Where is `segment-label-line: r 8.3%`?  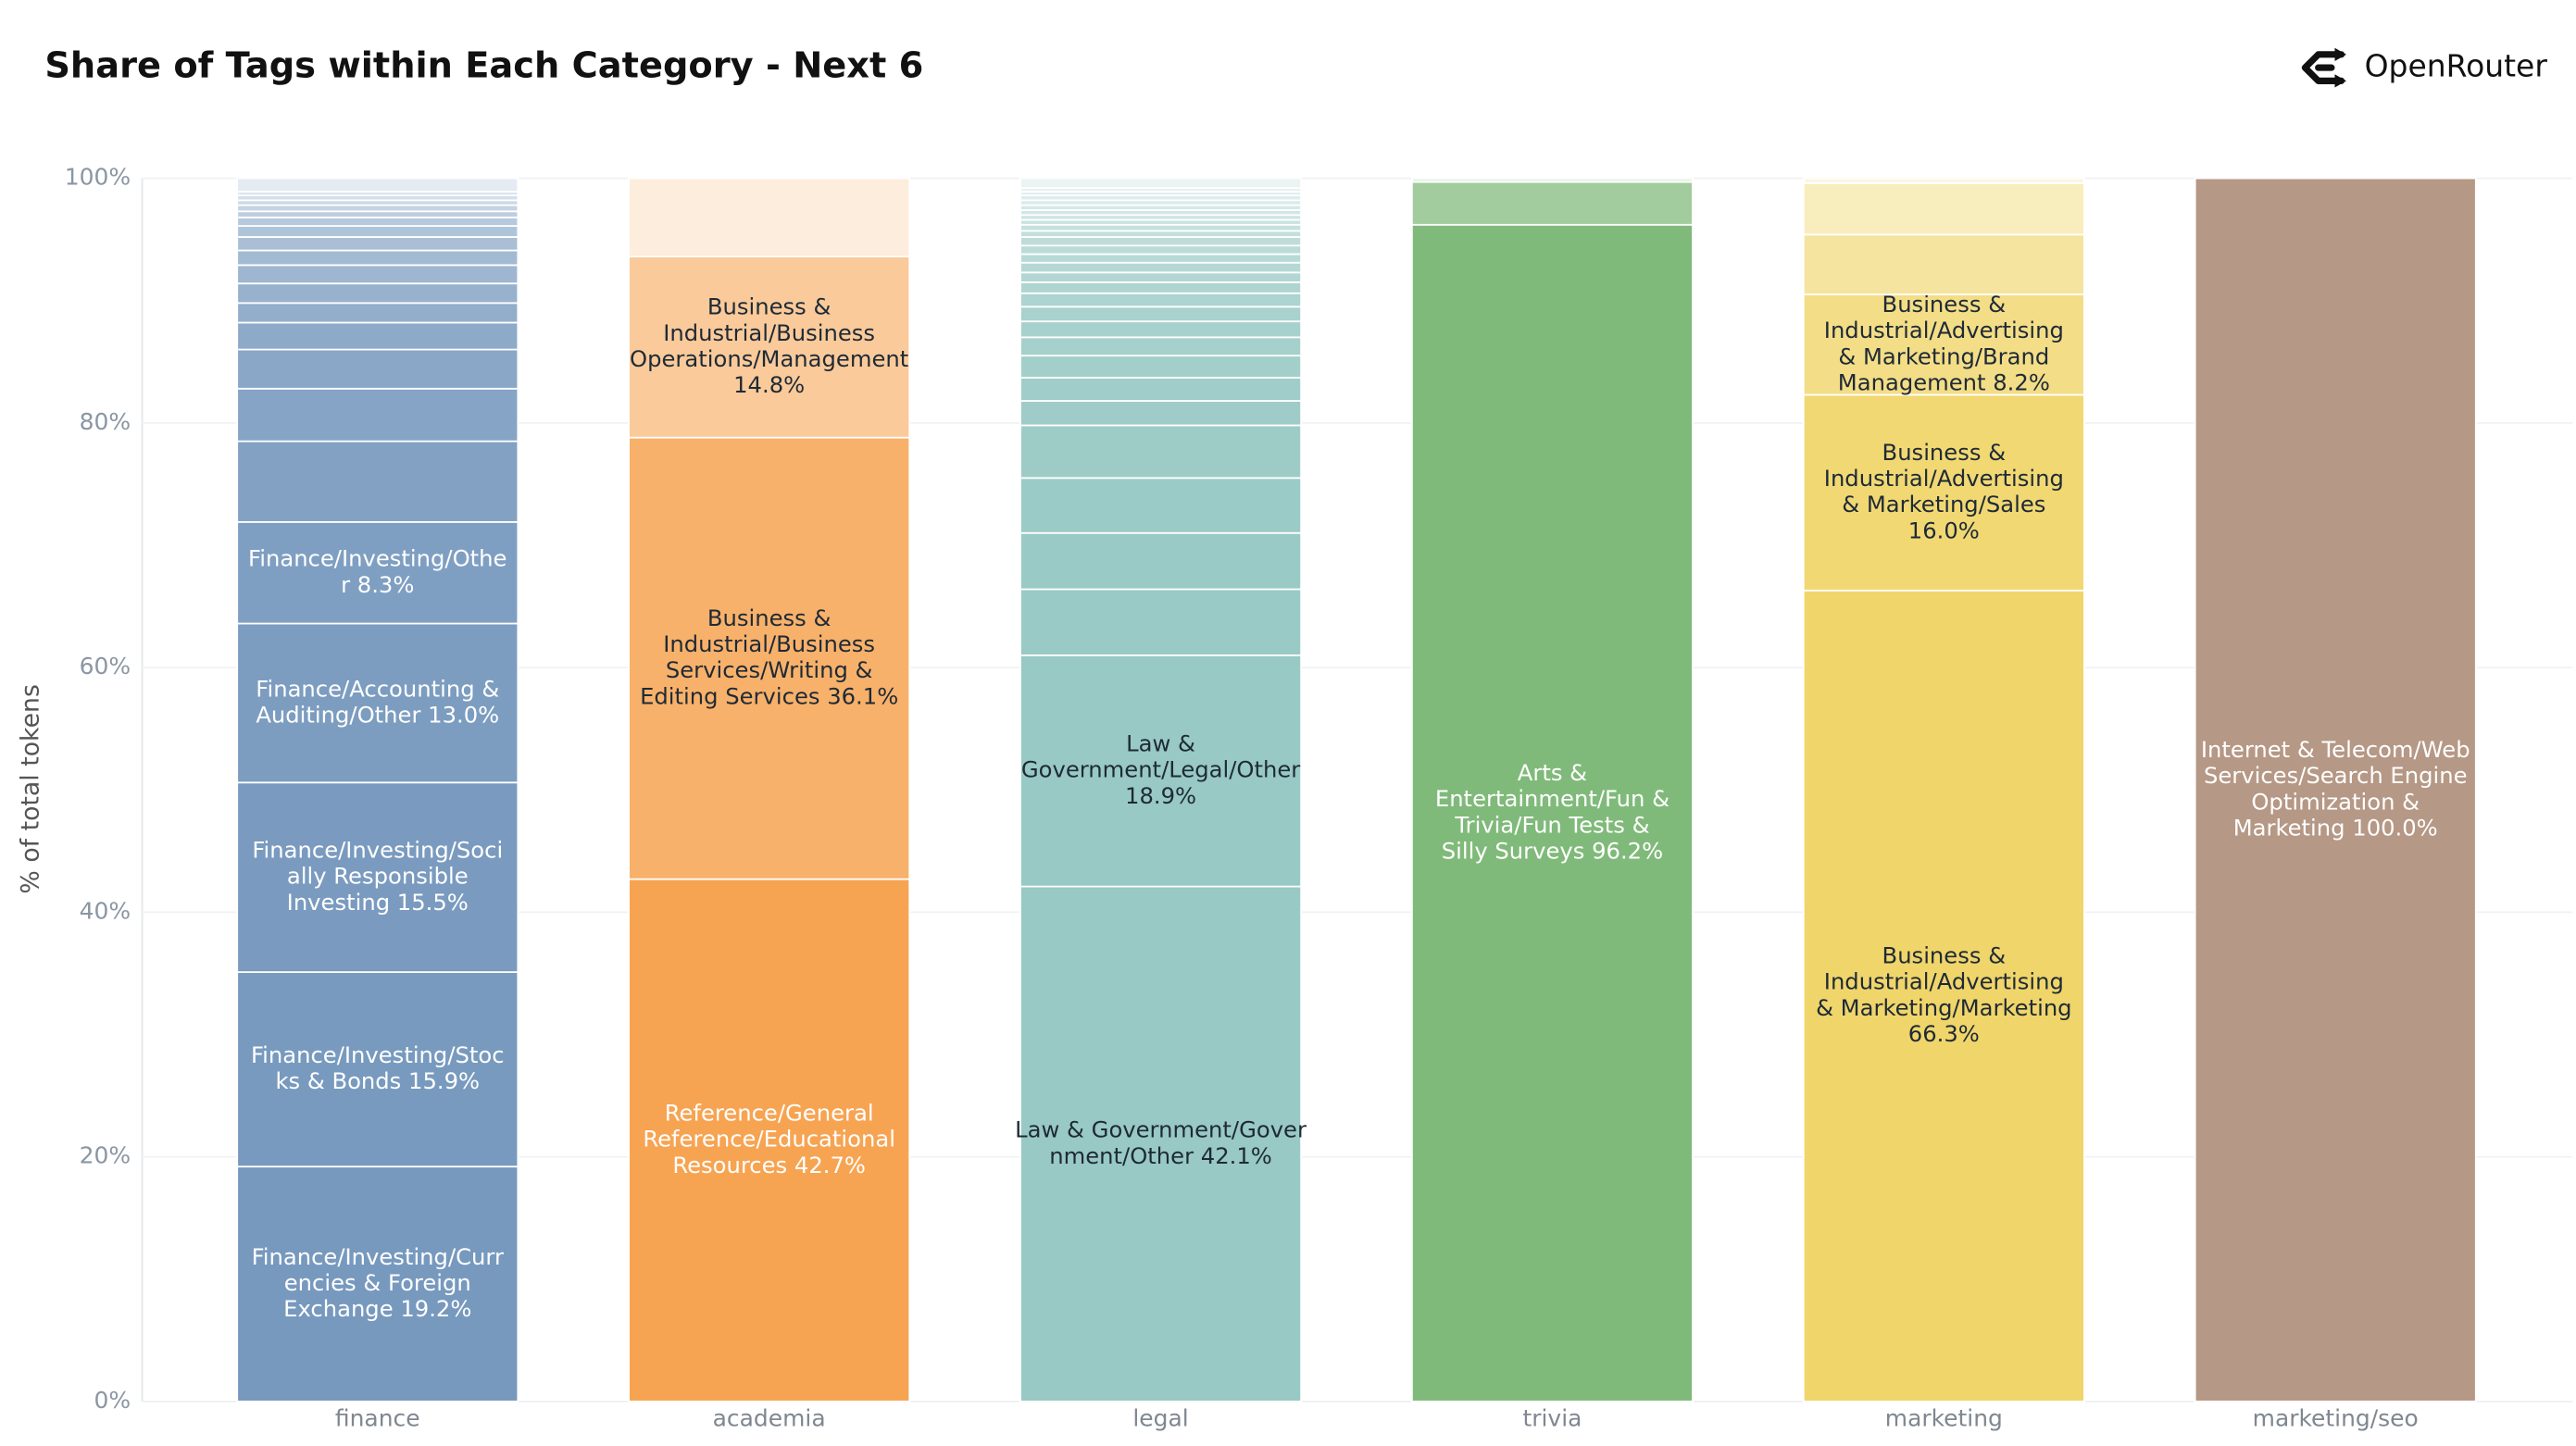
segment-label-line: r 8.3% is located at coordinates (377, 584).